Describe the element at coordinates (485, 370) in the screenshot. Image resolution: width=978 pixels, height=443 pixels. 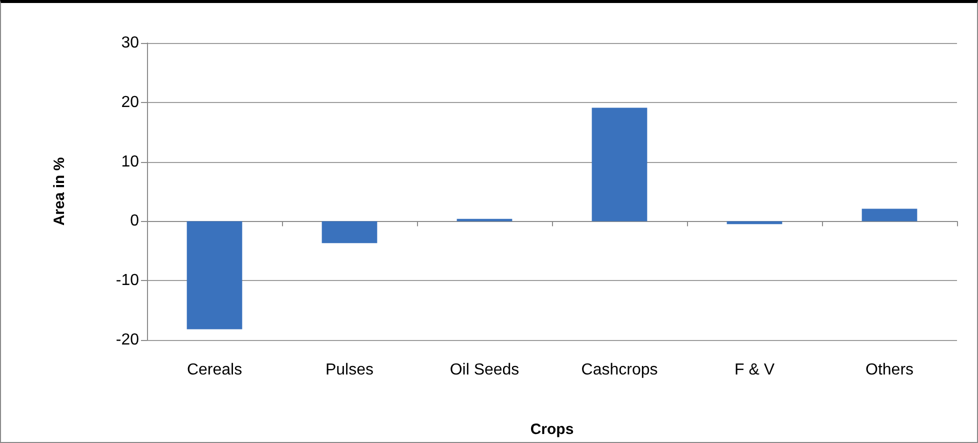
I see `x-tick-label: Oil Seeds` at that location.